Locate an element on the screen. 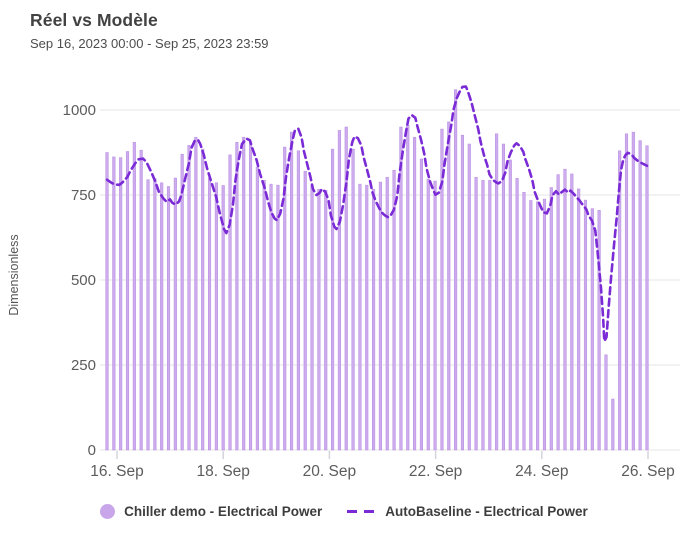  y-tick-label: 1000 is located at coordinates (79, 110).